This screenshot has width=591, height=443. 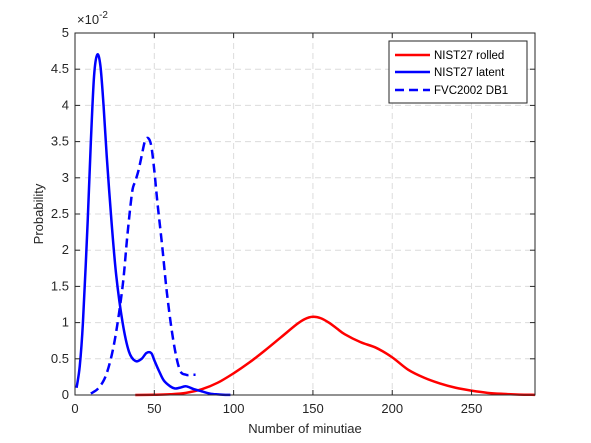 What do you see at coordinates (143, 265) in the screenshot?
I see `series-line-fvc2002-db1` at bounding box center [143, 265].